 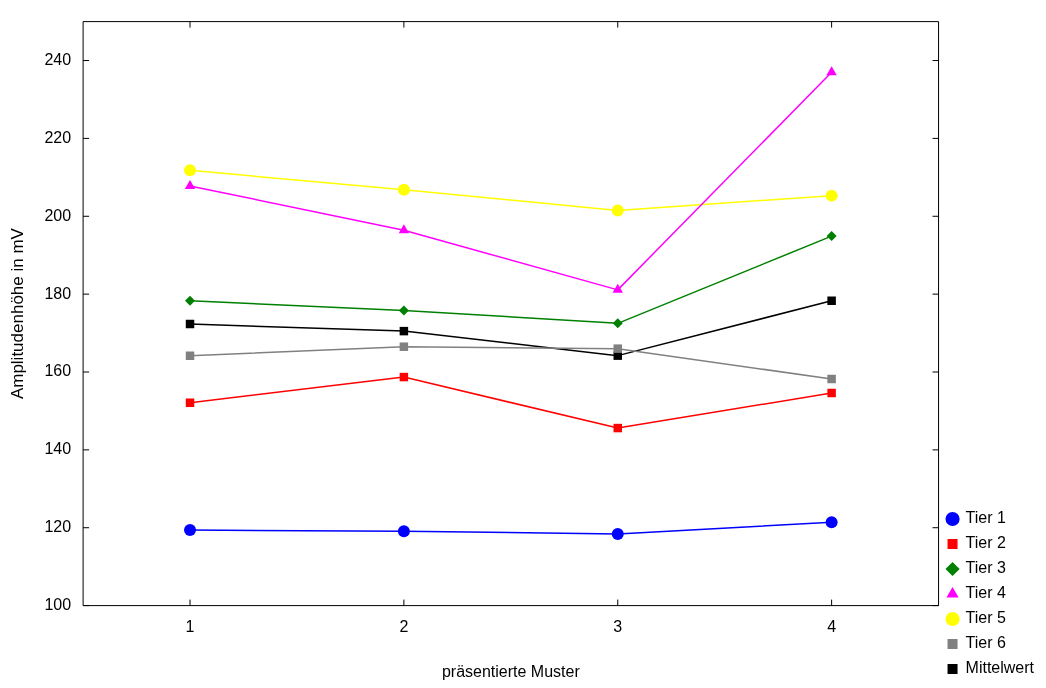 What do you see at coordinates (58, 449) in the screenshot?
I see `y-tick-label: 140` at bounding box center [58, 449].